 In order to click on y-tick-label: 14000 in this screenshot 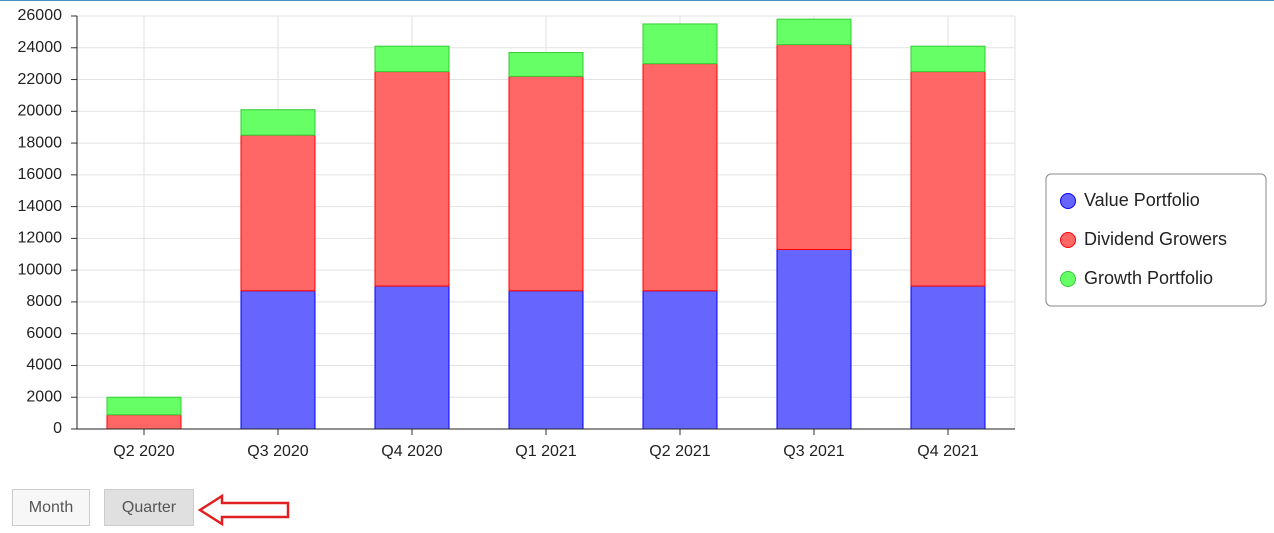, I will do `click(40, 206)`.